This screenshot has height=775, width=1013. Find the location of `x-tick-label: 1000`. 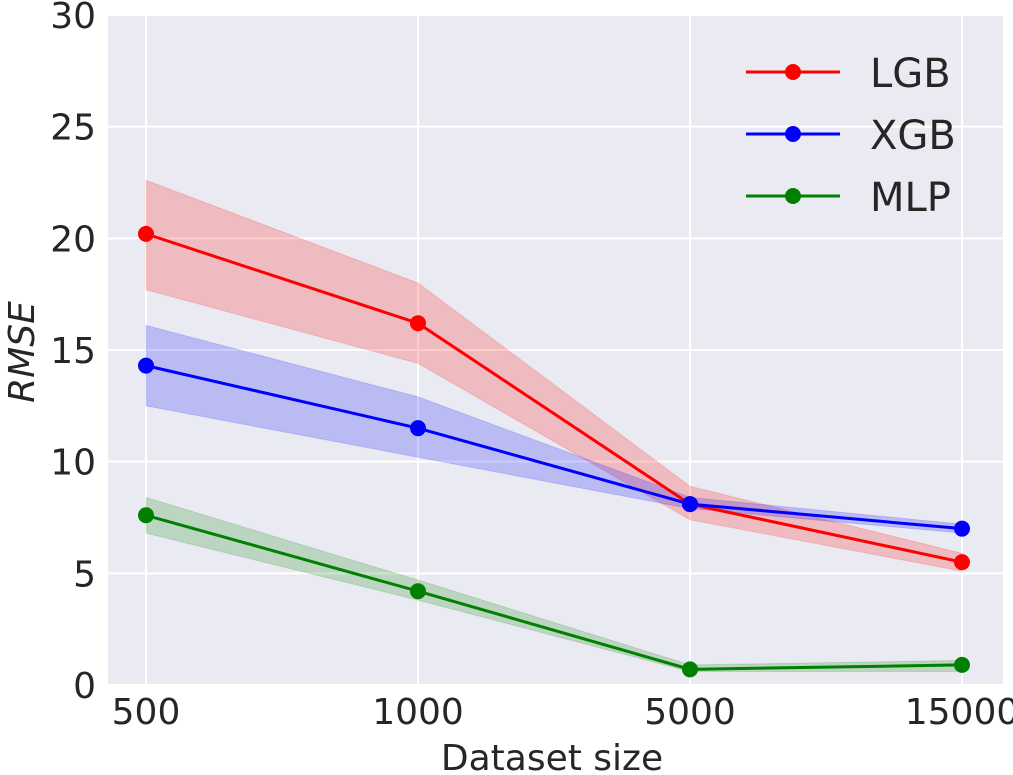

x-tick-label: 1000 is located at coordinates (418, 712).